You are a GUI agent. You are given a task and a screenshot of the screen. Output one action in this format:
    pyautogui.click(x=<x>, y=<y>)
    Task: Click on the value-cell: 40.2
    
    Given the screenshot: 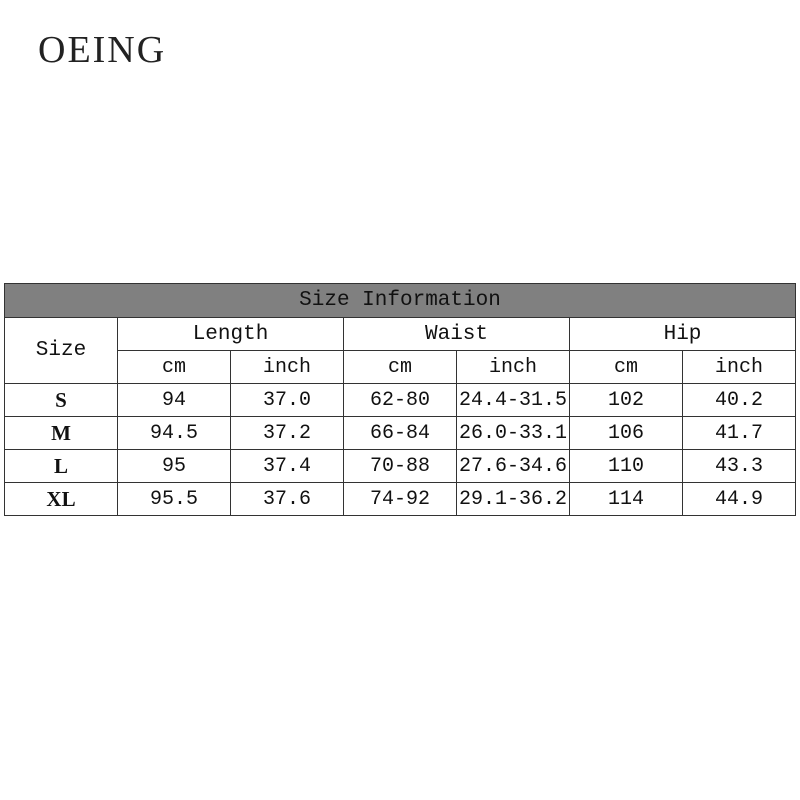 What is the action you would take?
    pyautogui.click(x=739, y=400)
    